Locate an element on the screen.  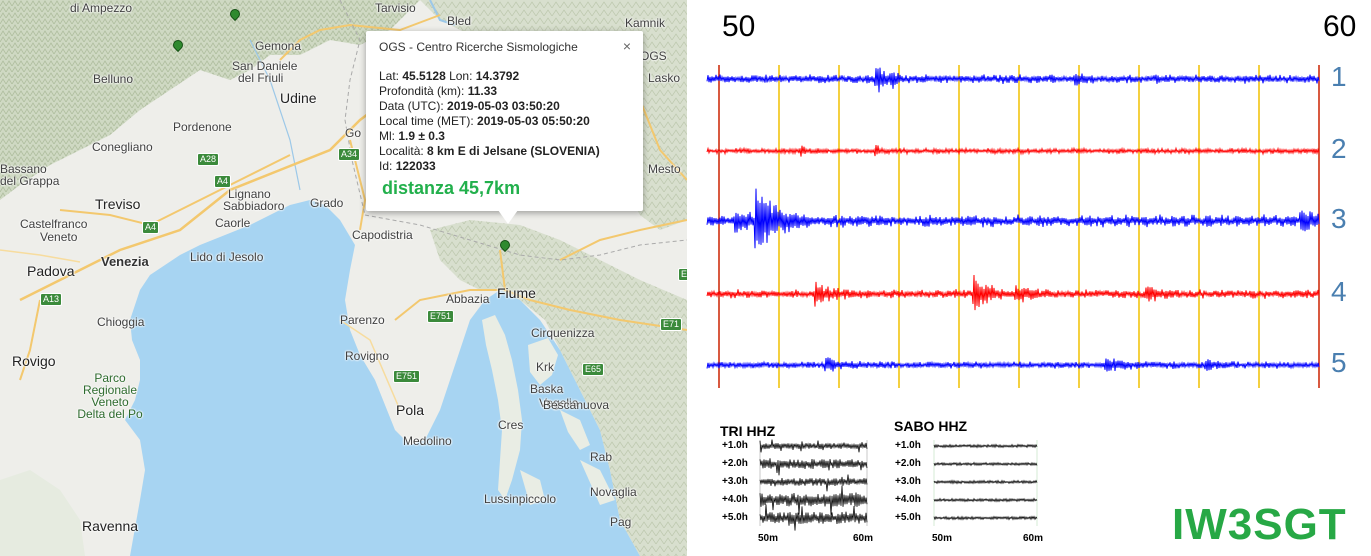
magnitude-row: Ml: 1.9 ± 0.3 is located at coordinates (489, 136).